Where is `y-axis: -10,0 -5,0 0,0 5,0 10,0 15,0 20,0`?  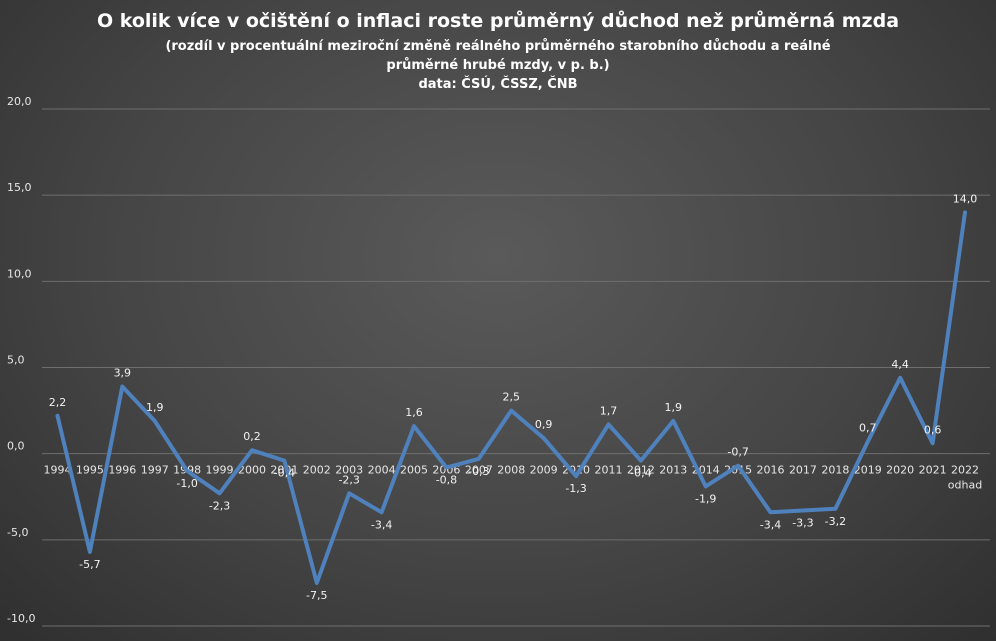 y-axis: -10,0 -5,0 0,0 5,0 10,0 15,0 20,0 is located at coordinates (21, 360).